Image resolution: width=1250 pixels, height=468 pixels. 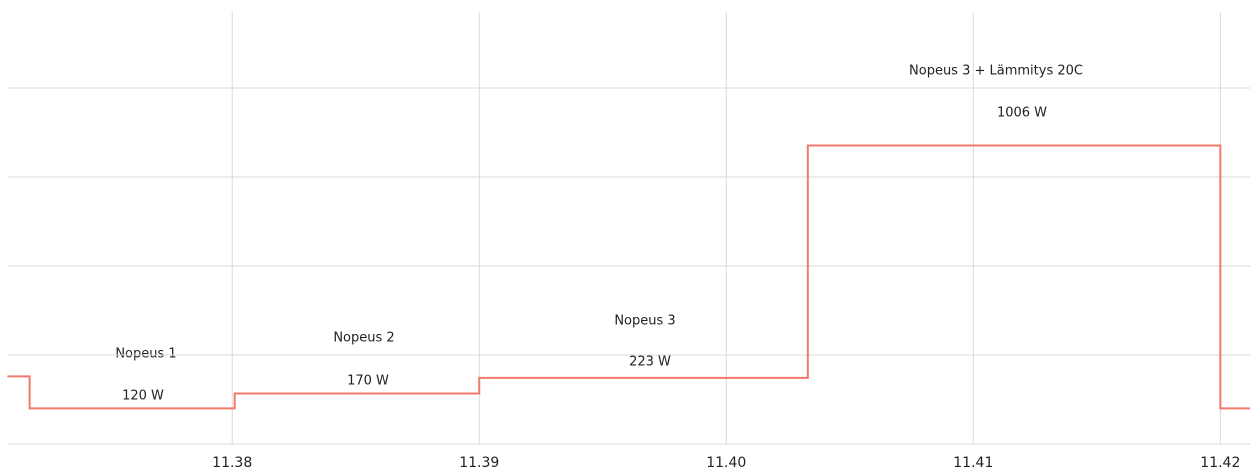 I want to click on x-tick-label: 11.39, so click(x=479, y=461).